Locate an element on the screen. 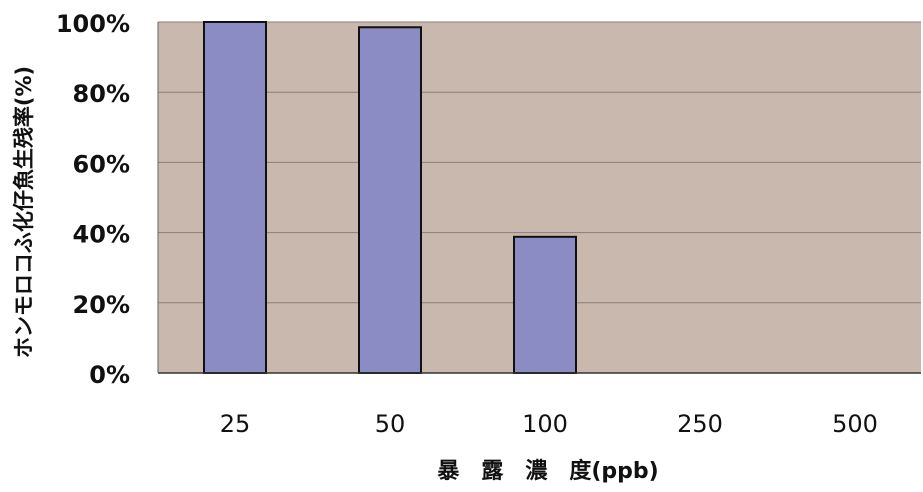 The height and width of the screenshot is (492, 923). x-tick-label: 50 is located at coordinates (390, 424).